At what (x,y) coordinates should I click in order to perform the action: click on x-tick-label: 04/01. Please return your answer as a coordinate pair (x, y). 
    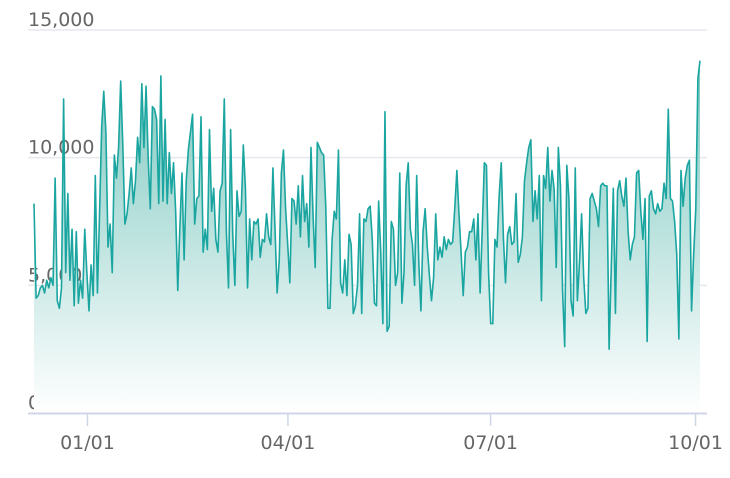
    Looking at the image, I should click on (288, 443).